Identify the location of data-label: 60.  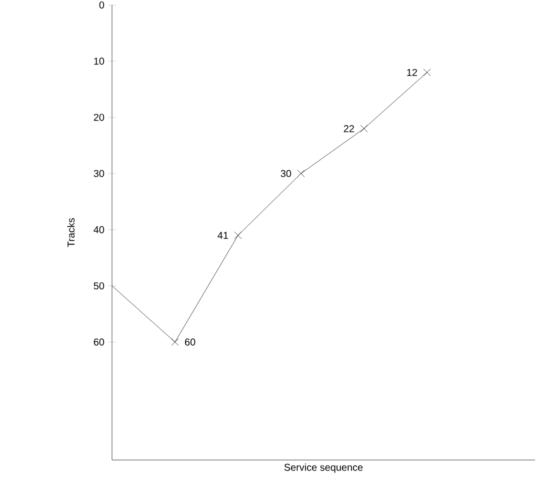
(190, 342).